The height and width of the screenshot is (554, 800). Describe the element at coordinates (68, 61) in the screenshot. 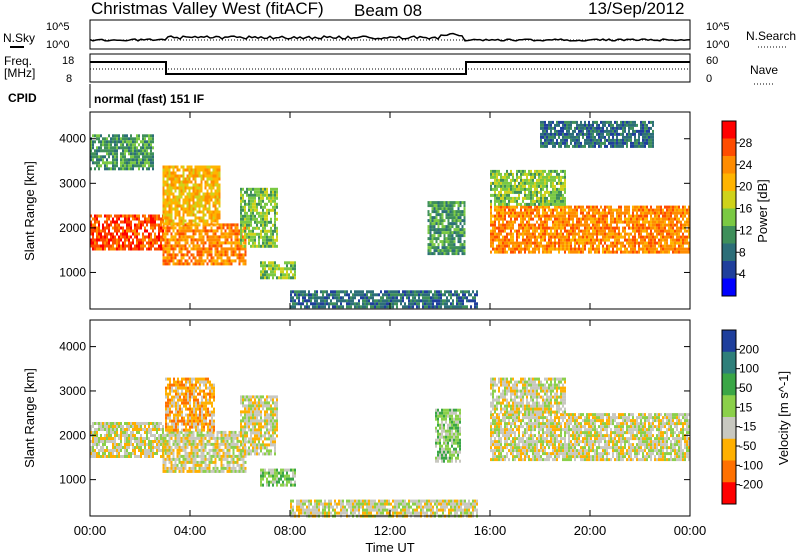

I see `freq-tick-top: 18` at that location.